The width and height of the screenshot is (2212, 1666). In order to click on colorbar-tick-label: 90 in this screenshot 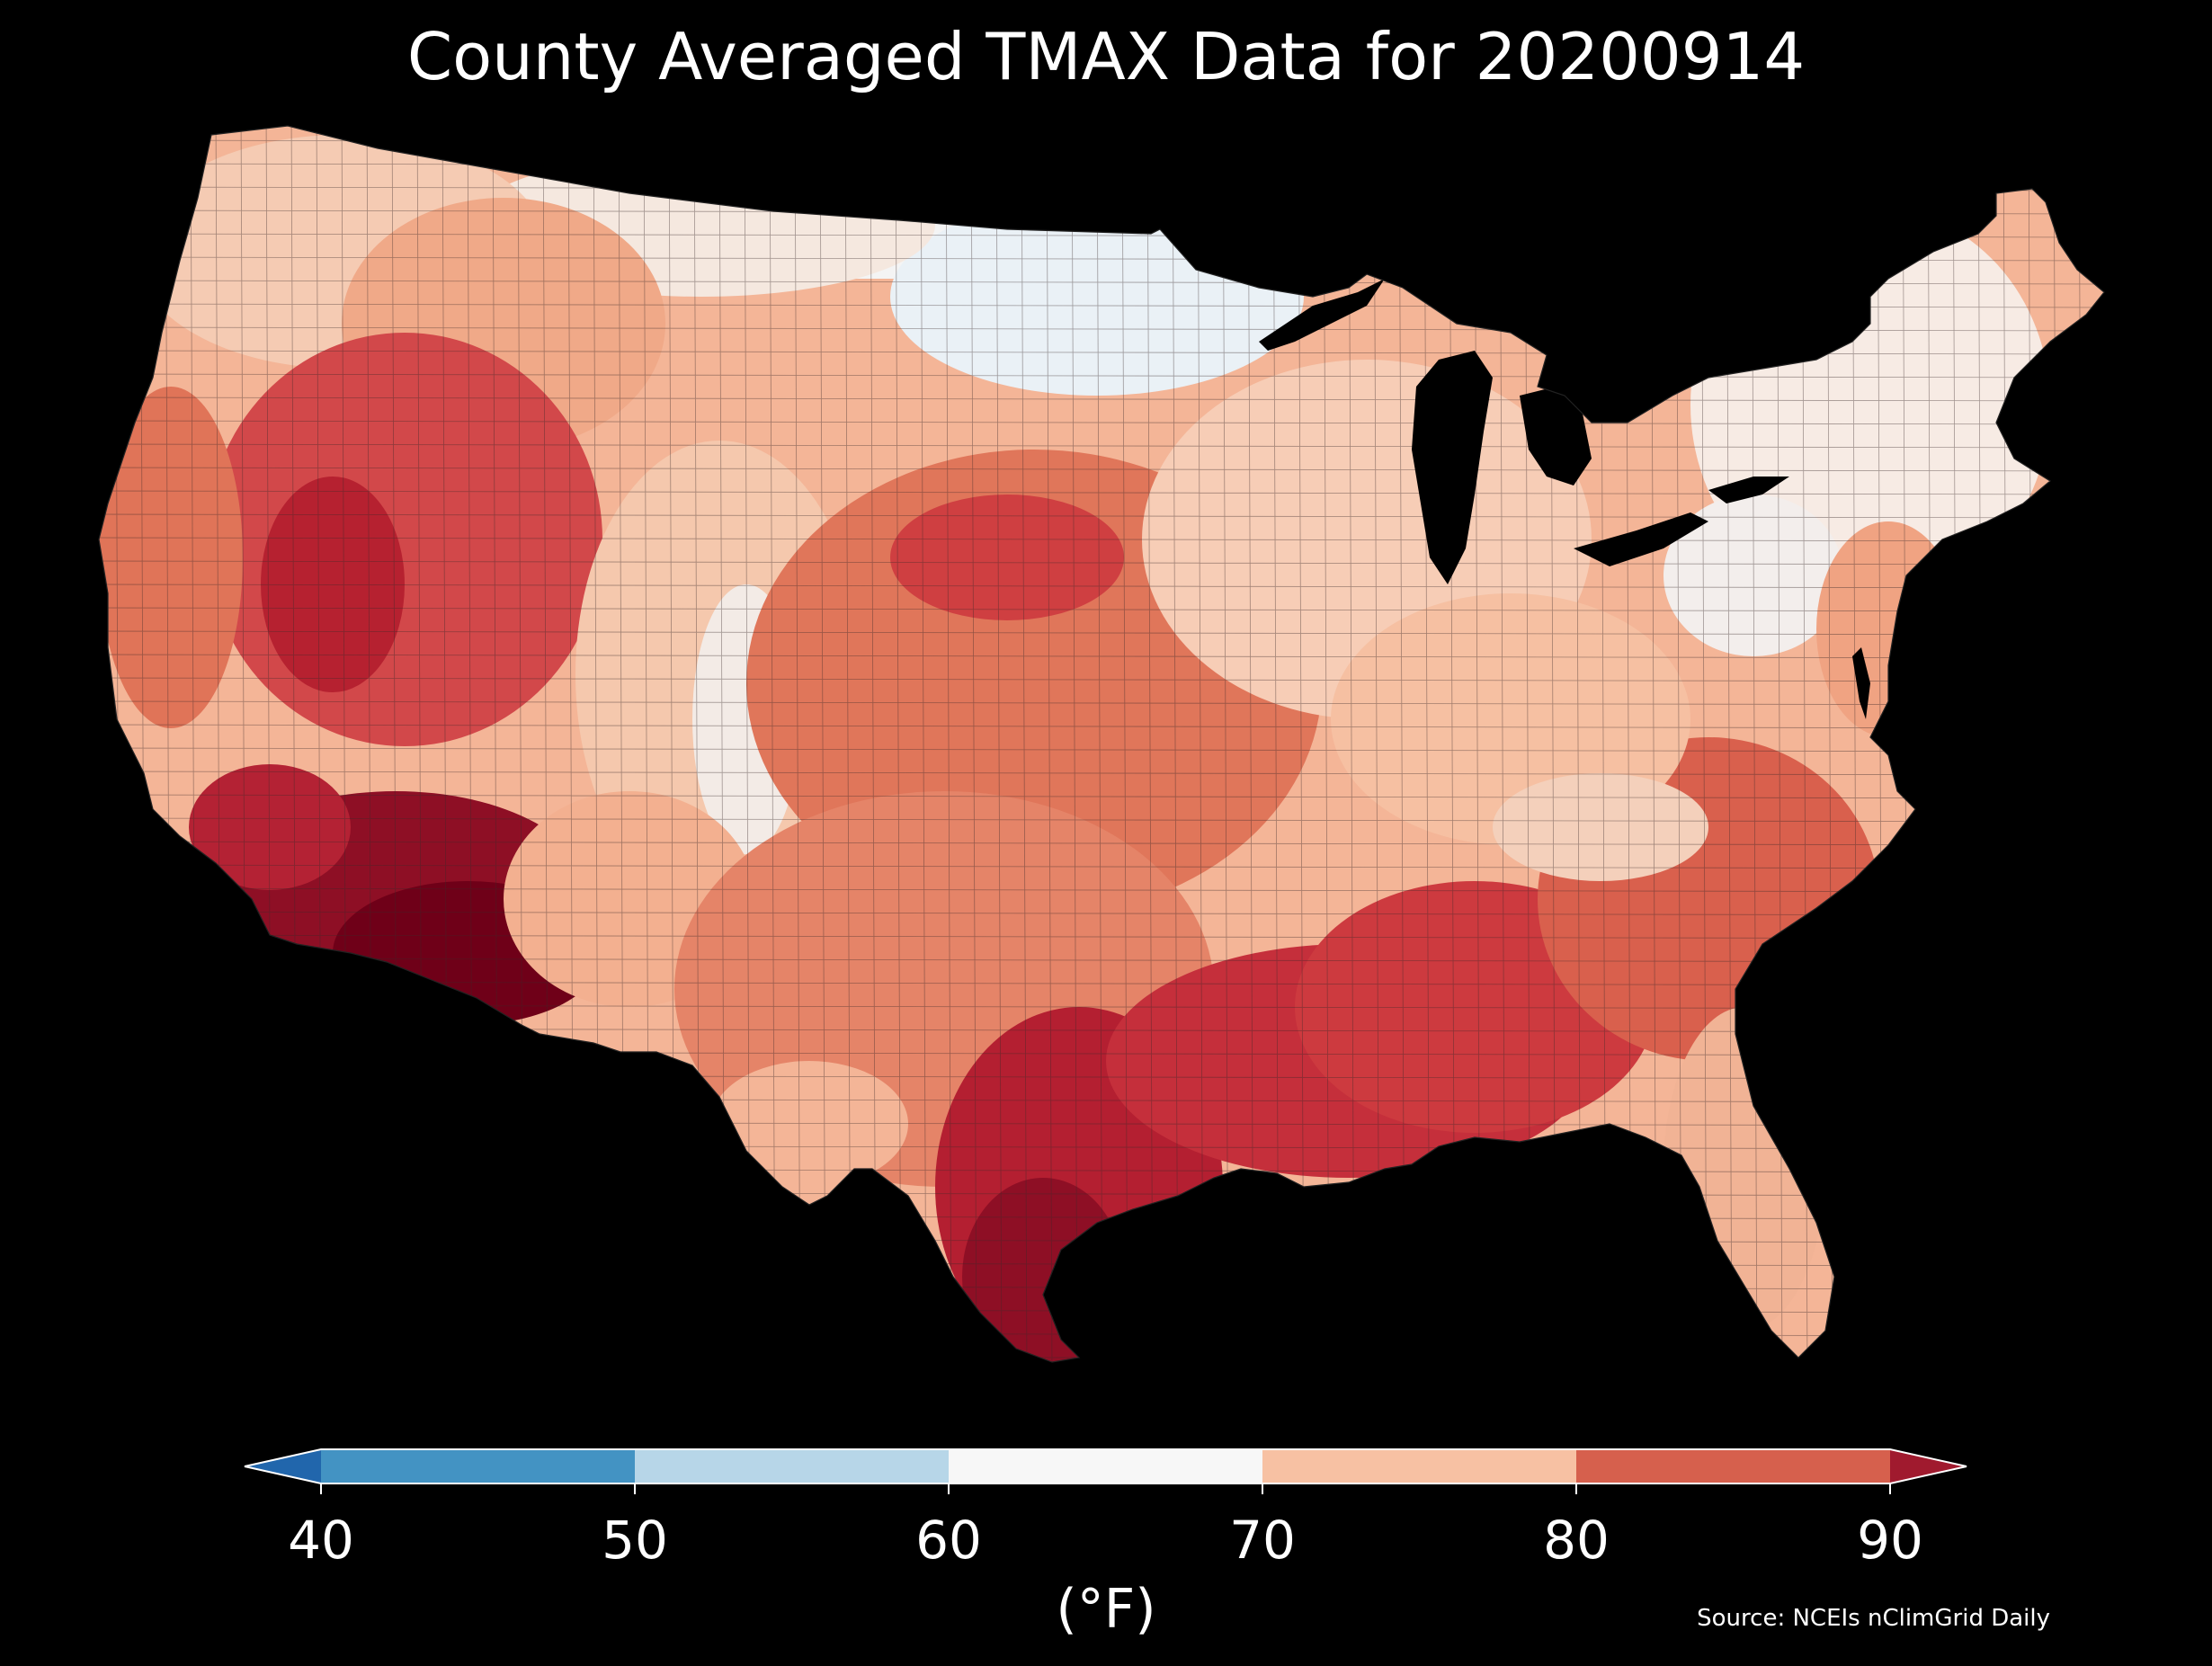, I will do `click(1890, 1540)`.